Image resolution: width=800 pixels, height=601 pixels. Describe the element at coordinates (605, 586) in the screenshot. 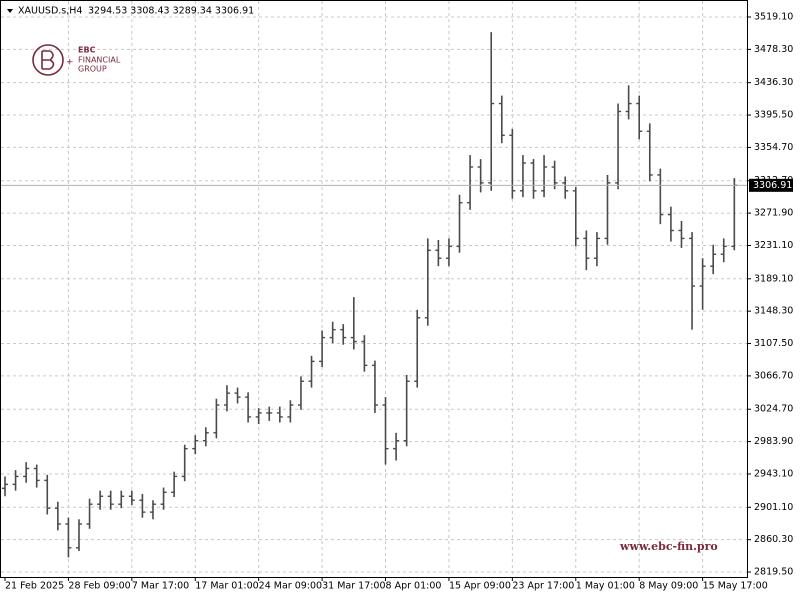

I see `x-tick-label: 1 May 01:00` at that location.